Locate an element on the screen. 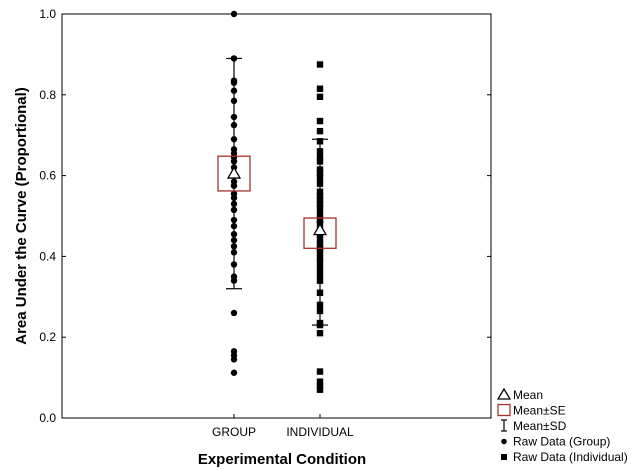  se-box-individual is located at coordinates (320, 233).